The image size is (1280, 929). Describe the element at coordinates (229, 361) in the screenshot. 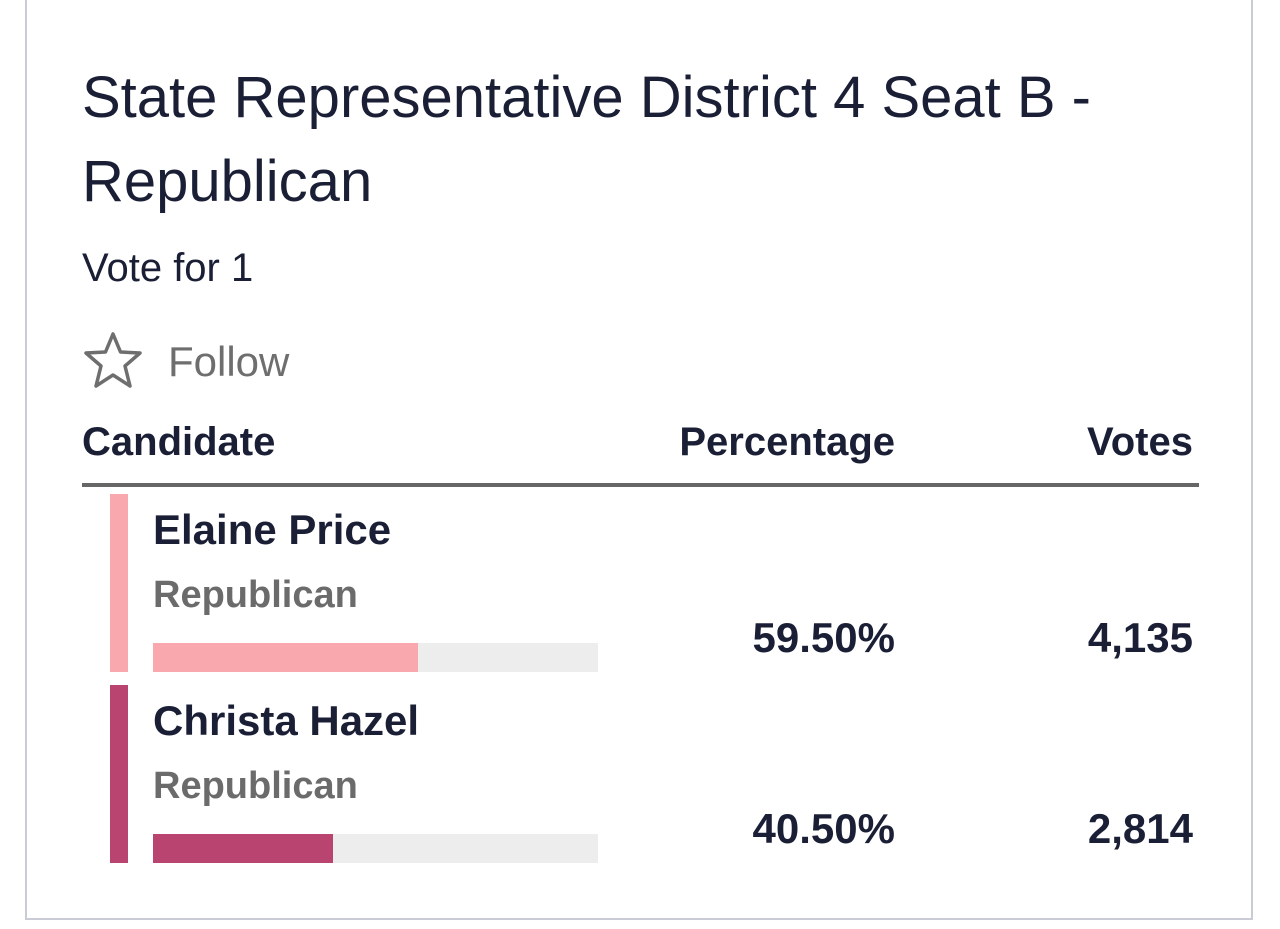

I see `follow-button: Follow` at that location.